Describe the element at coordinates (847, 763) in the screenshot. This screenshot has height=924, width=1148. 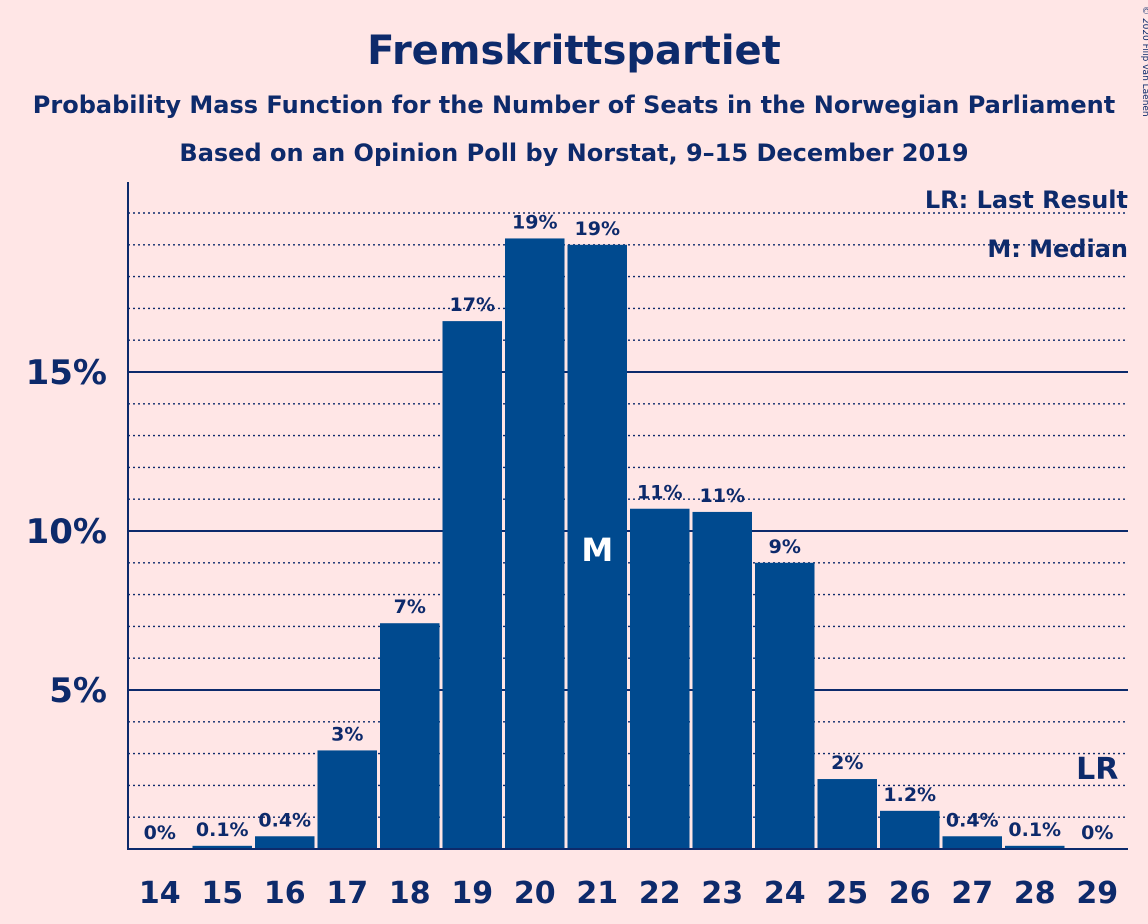
I see `data-label-seat-25: 2%` at that location.